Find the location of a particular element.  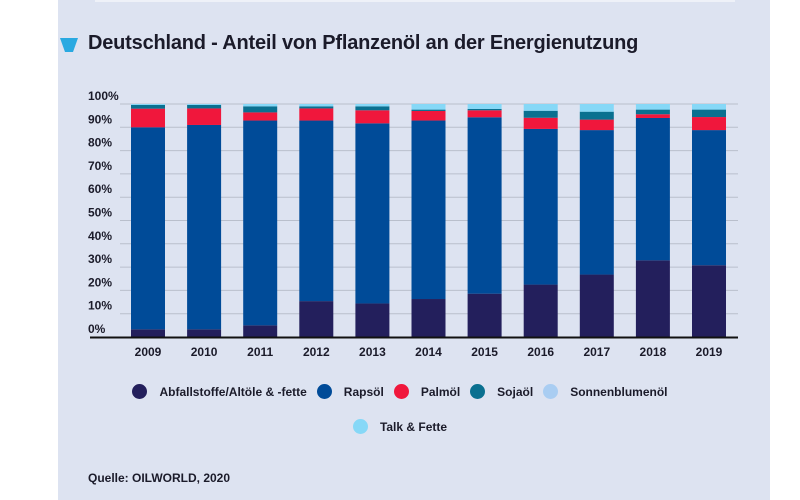

bar-segment-talk-fette-2010 is located at coordinates (204, 104).